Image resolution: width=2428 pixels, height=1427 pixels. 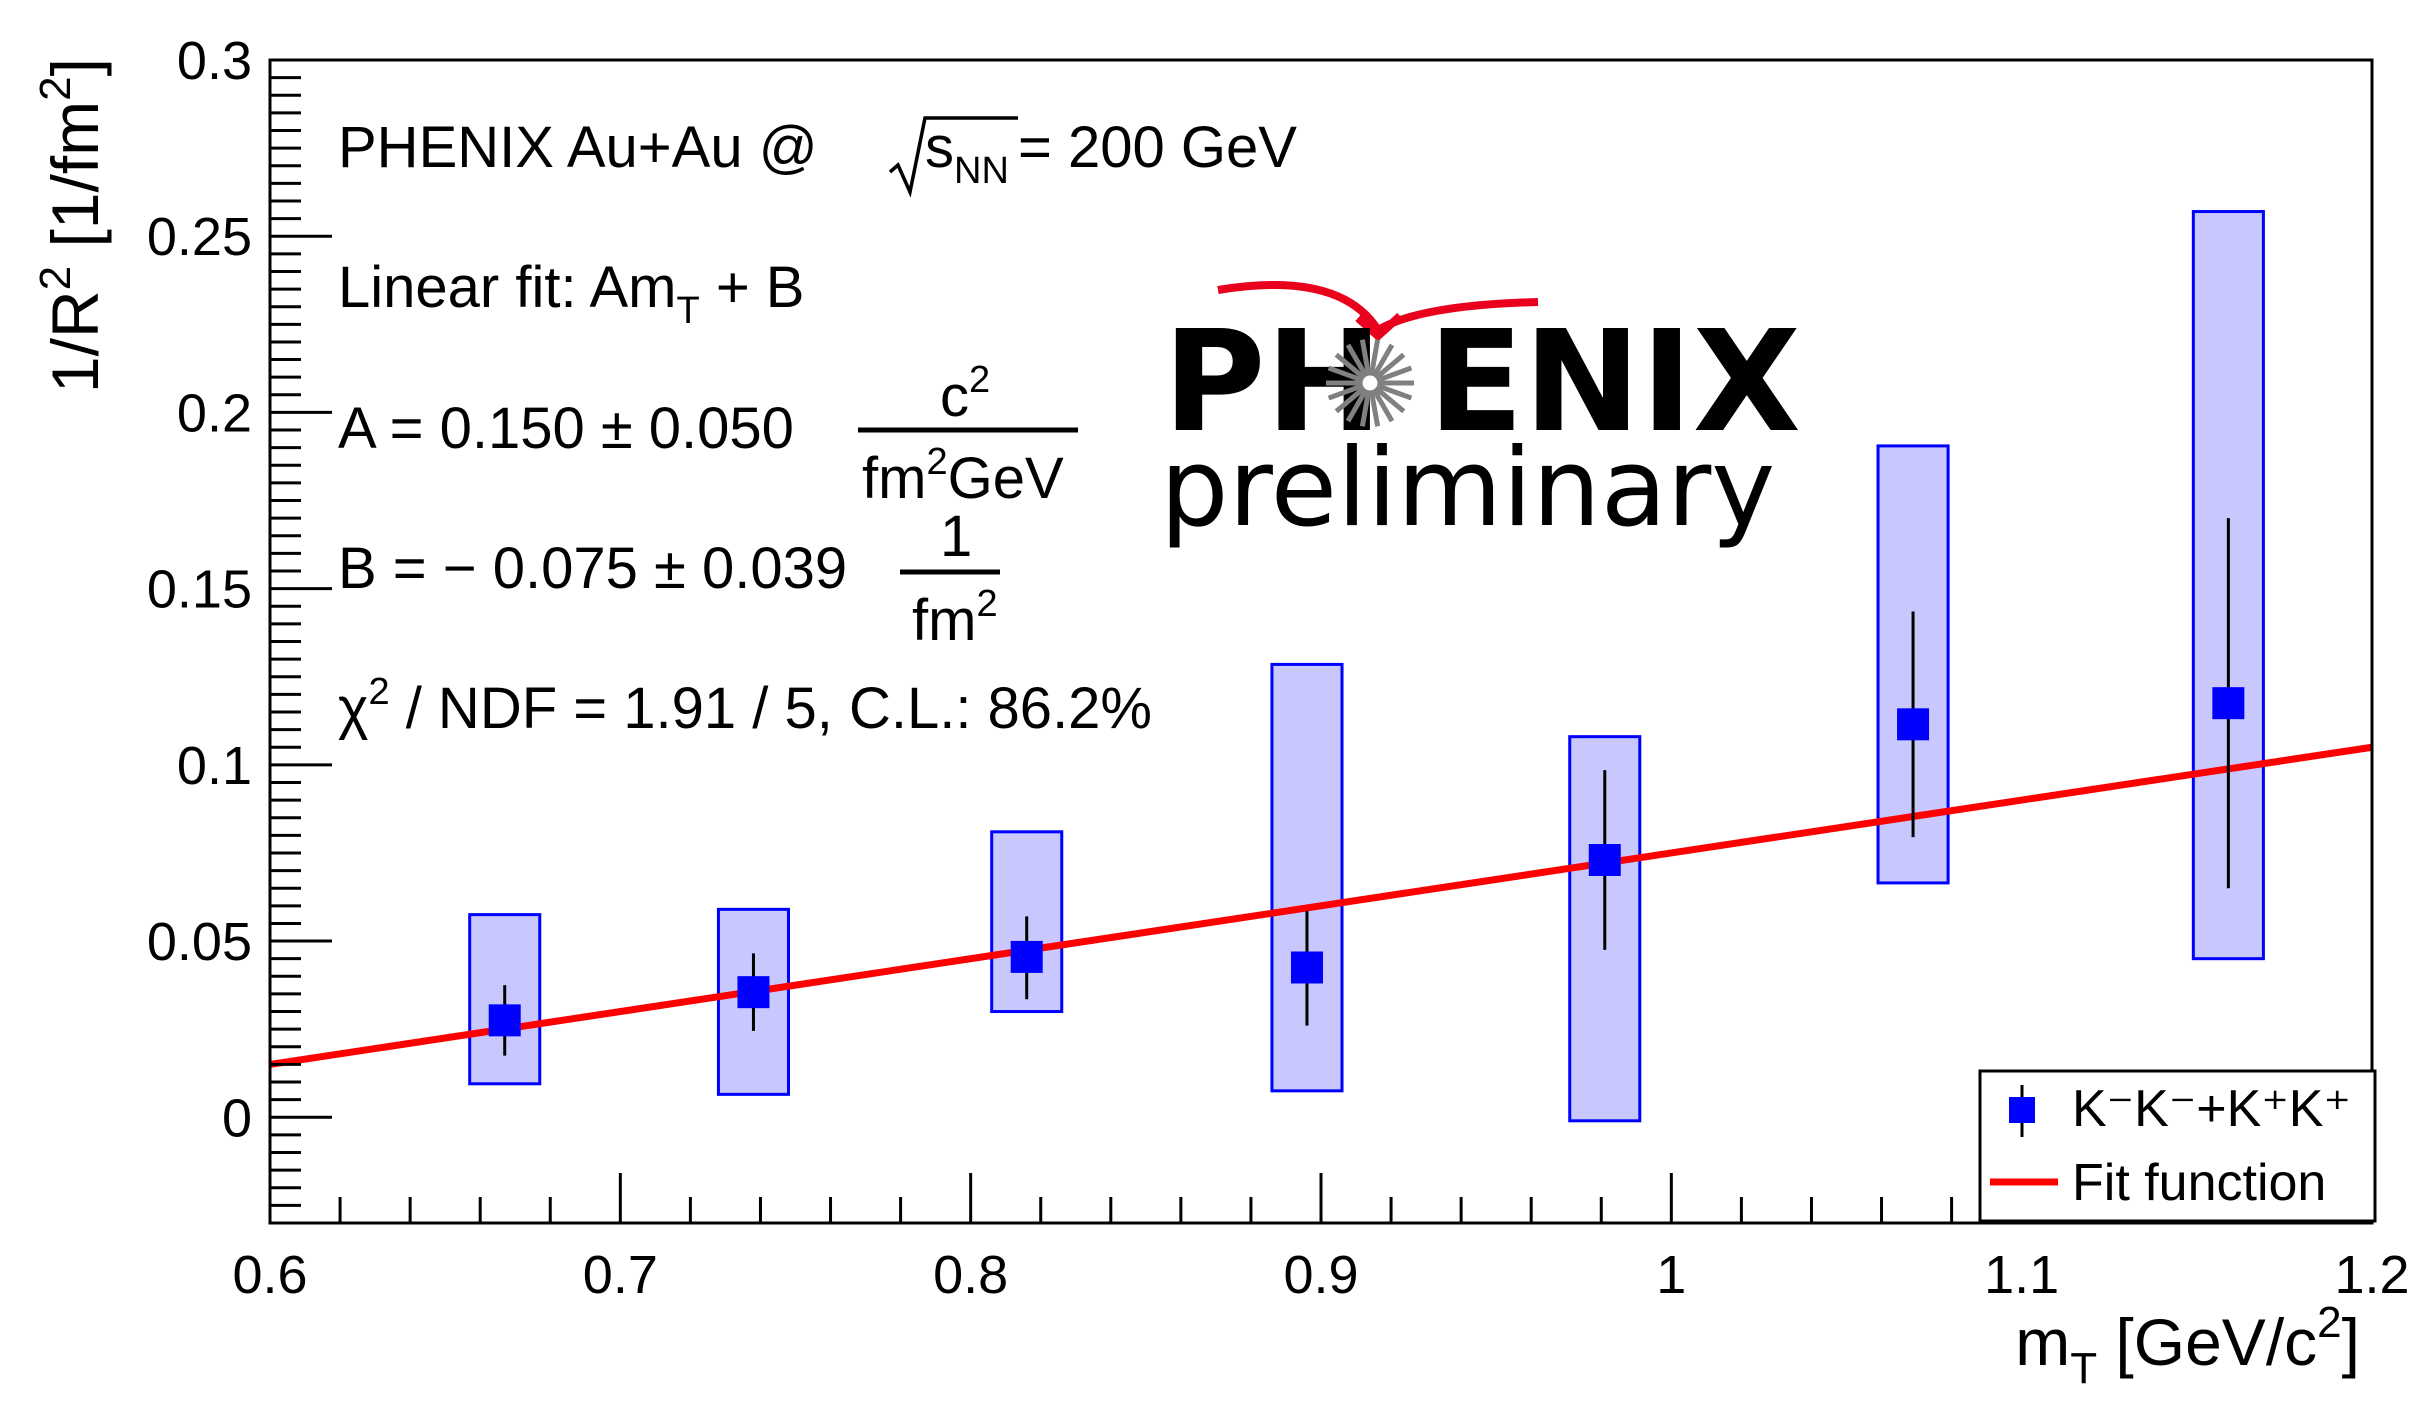 I want to click on x-tick-label: 0.7, so click(x=620, y=1275).